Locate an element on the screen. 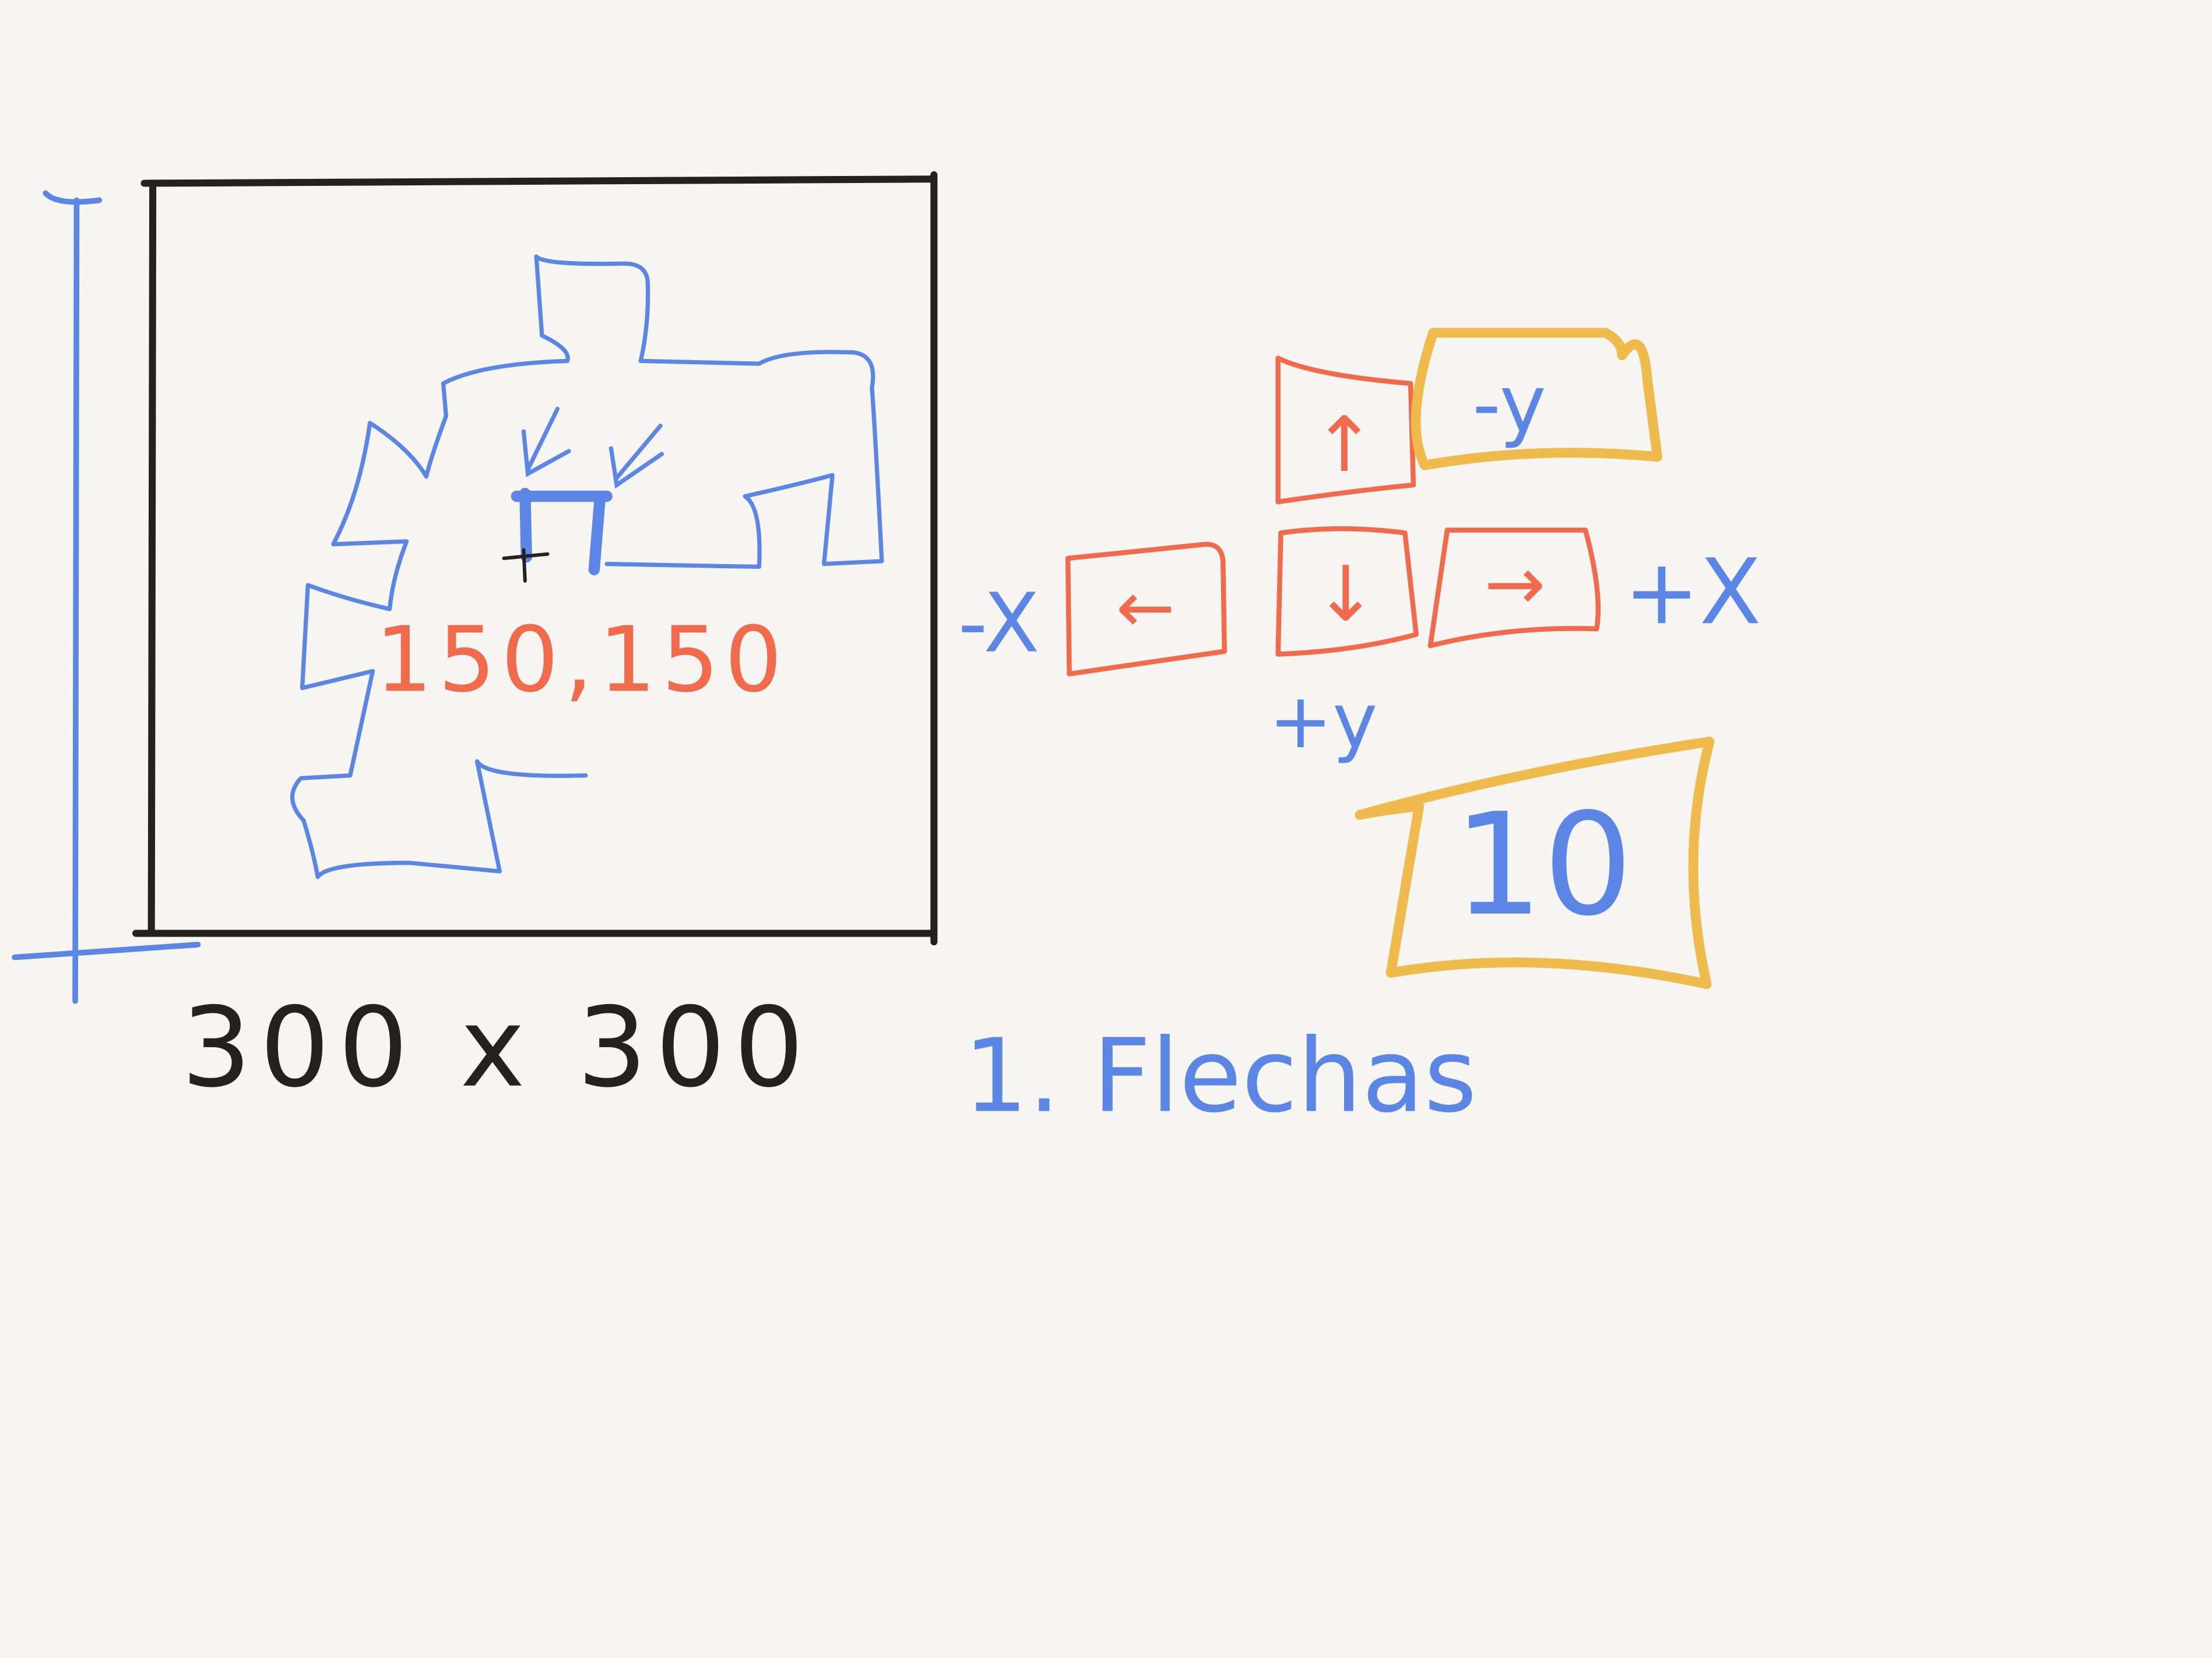 Image resolution: width=2212 pixels, height=1658 pixels. step-value-box: 10 is located at coordinates (1535, 863).